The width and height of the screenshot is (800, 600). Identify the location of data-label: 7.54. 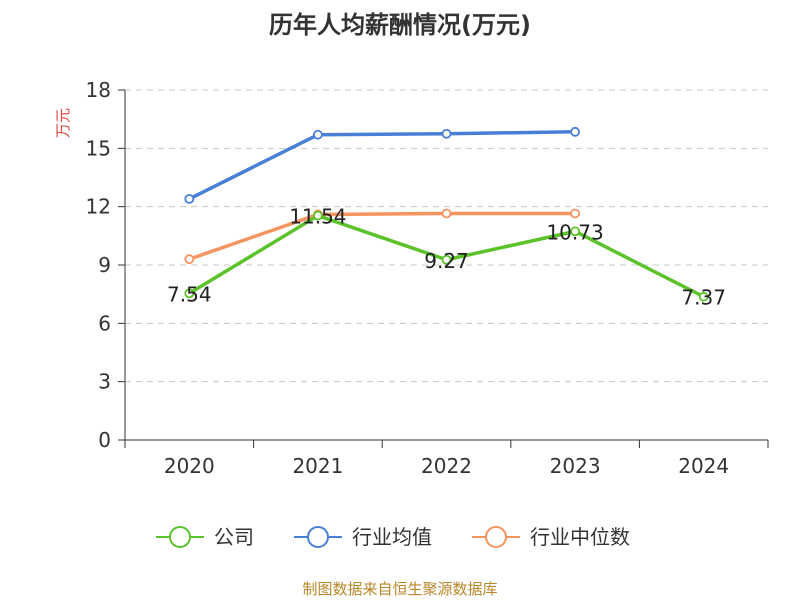
(189, 294).